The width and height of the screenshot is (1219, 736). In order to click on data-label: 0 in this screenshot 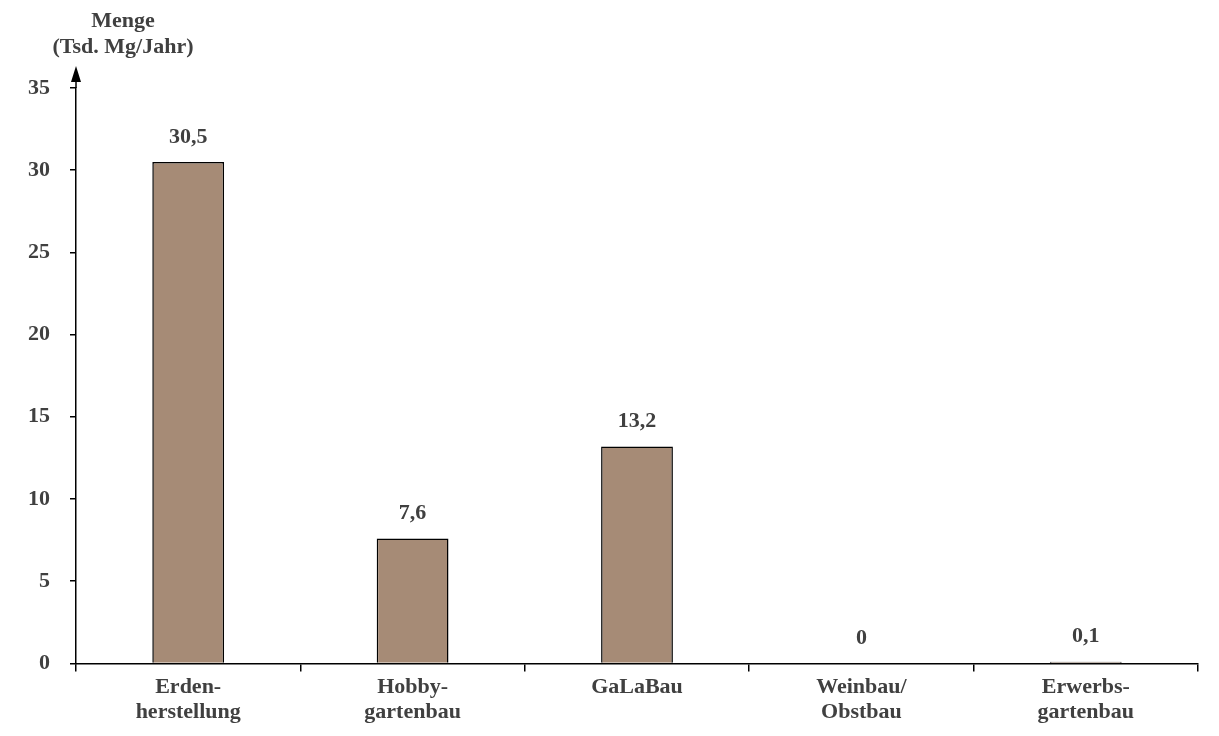, I will do `click(861, 637)`.